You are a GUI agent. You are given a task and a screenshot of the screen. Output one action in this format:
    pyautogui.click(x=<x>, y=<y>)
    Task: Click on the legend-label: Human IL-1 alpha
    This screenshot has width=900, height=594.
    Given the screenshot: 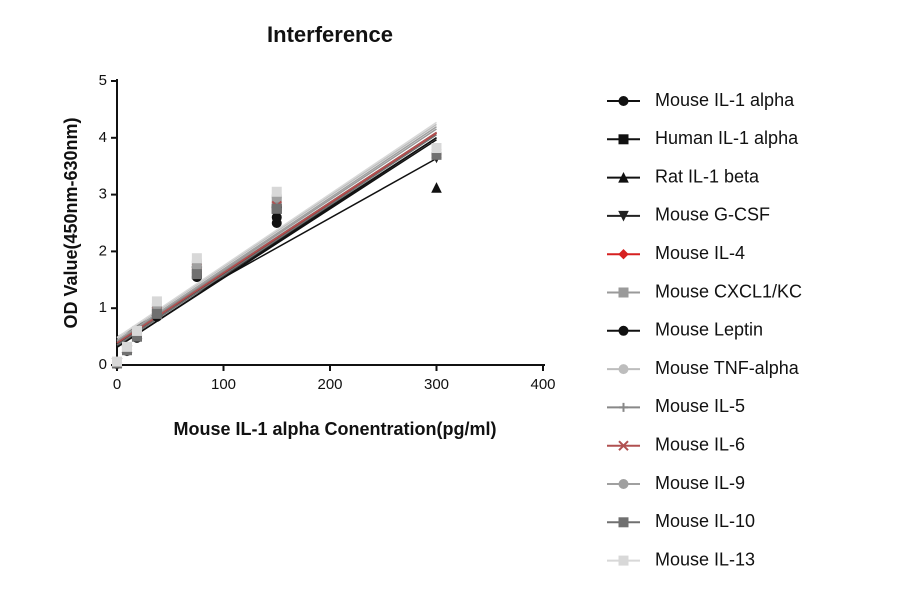 What is the action you would take?
    pyautogui.click(x=727, y=138)
    